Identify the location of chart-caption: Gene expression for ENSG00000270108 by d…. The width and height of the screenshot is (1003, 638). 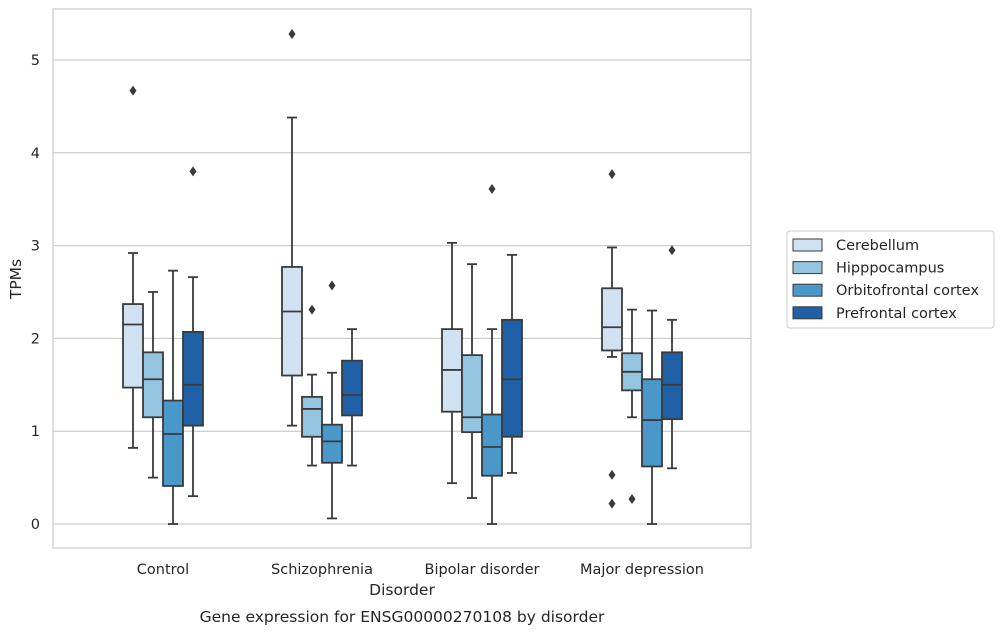
(402, 617).